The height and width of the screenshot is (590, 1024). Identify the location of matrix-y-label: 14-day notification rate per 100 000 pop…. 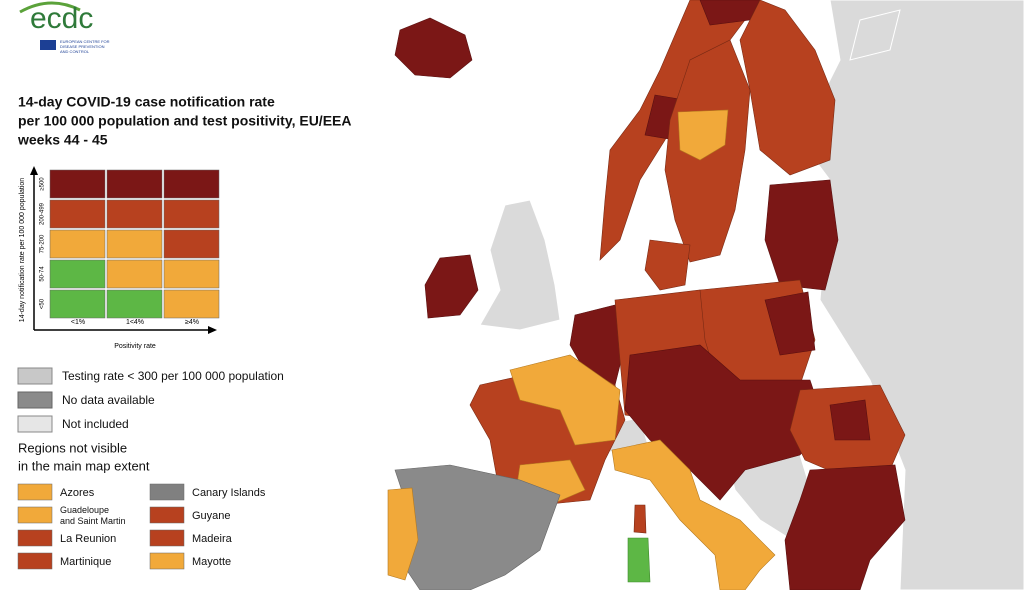
(22, 250).